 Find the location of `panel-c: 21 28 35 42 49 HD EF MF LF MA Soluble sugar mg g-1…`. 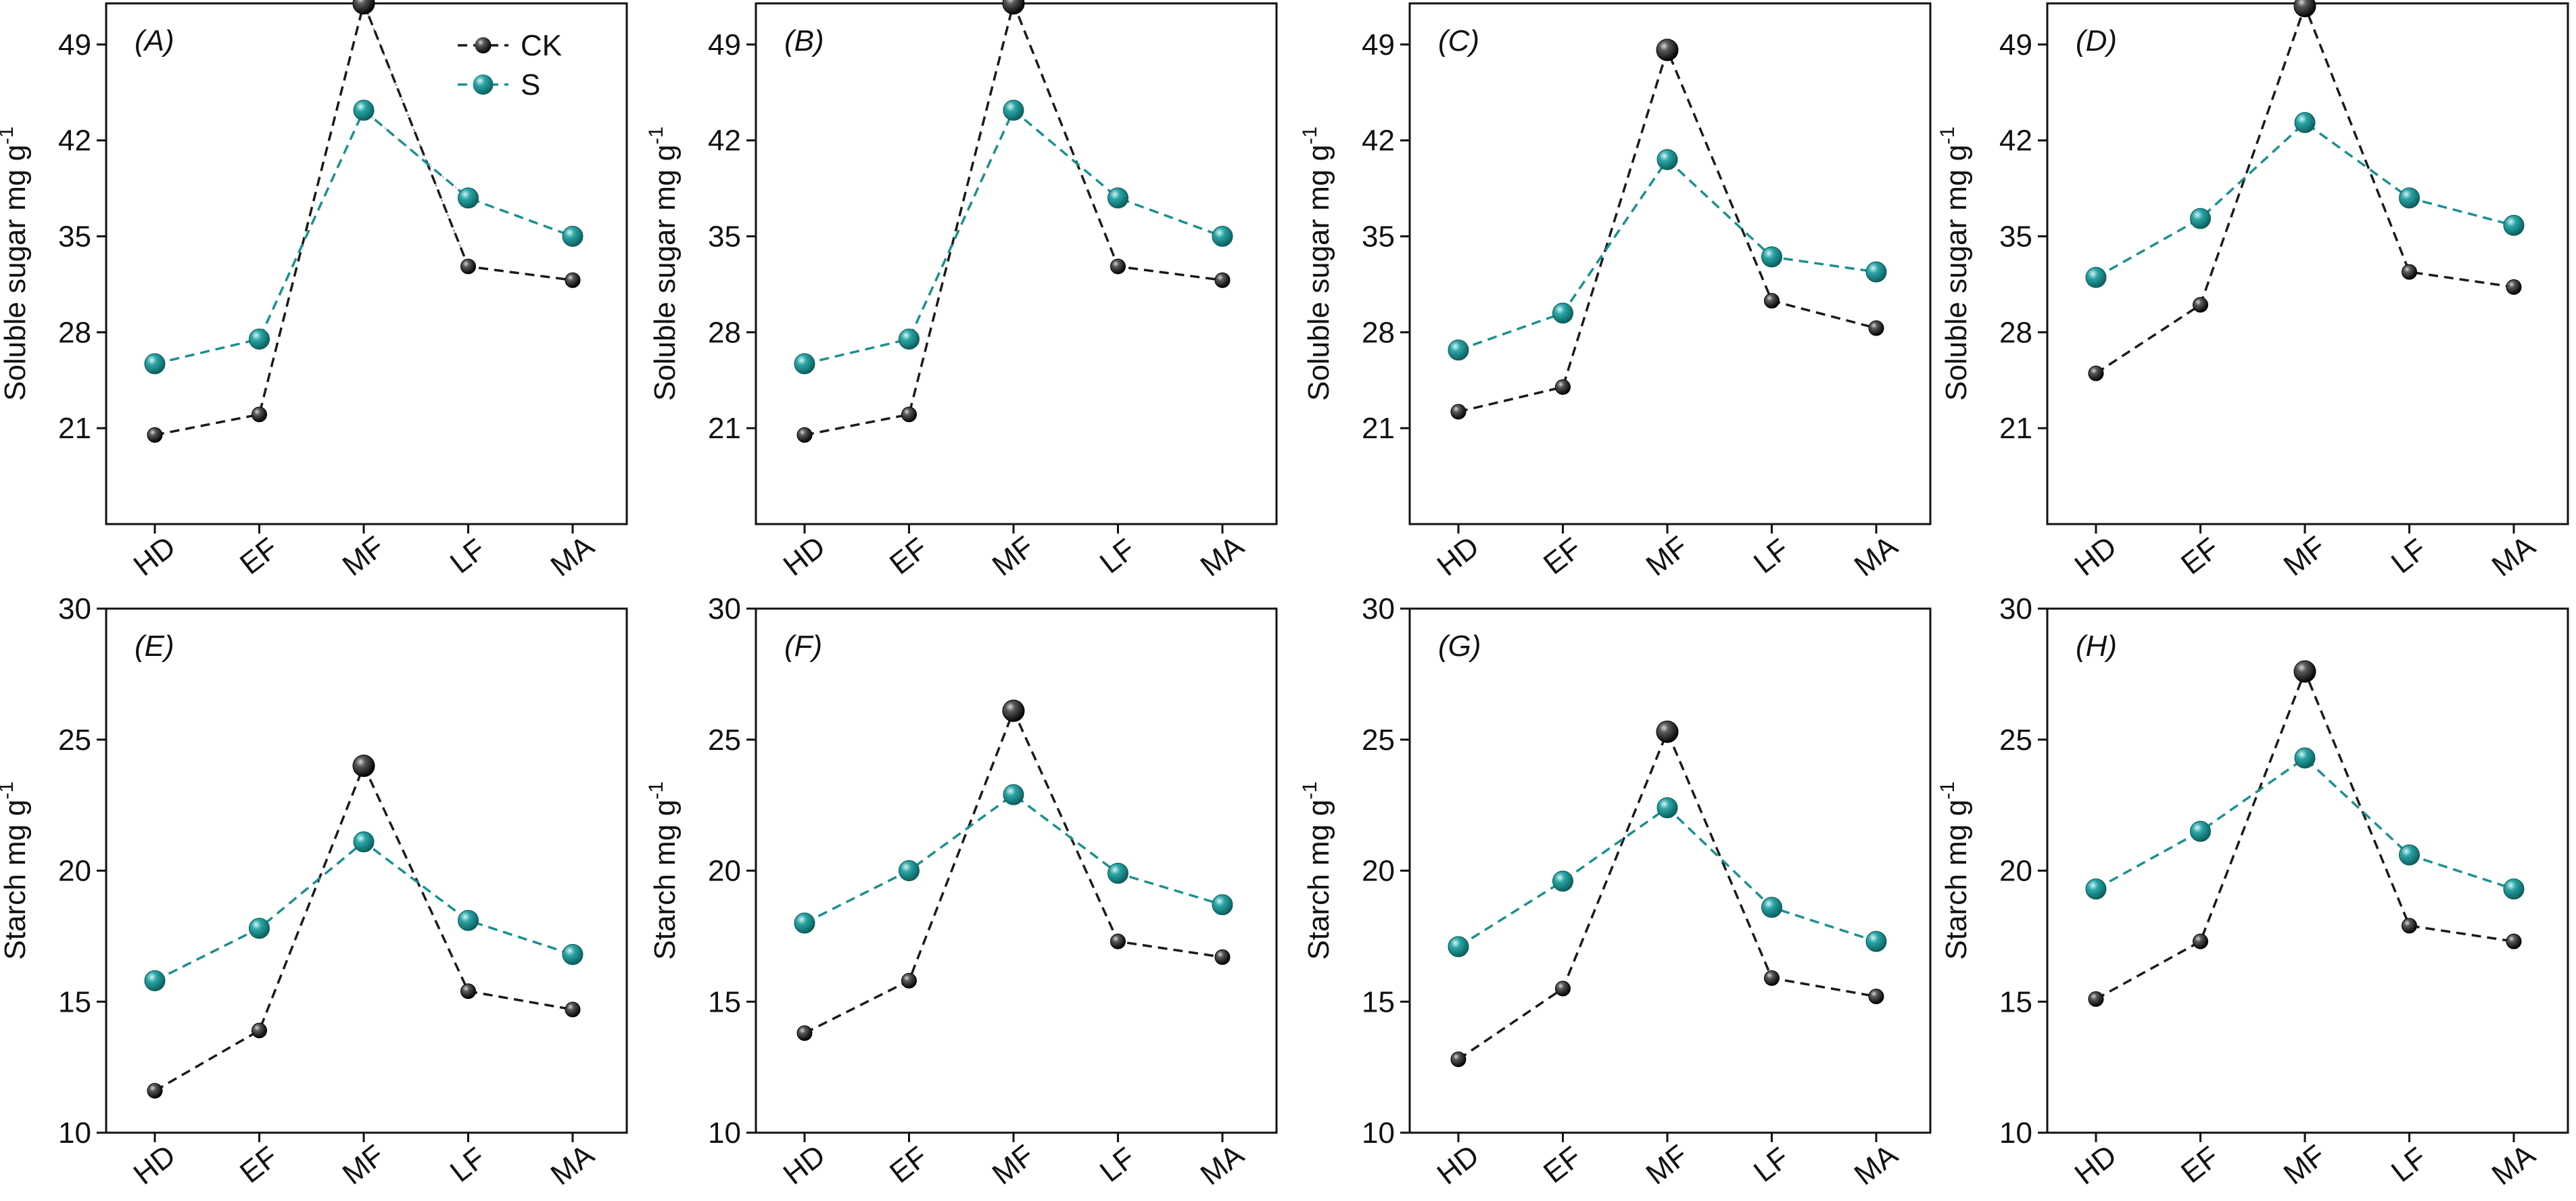

panel-c: 21 28 35 42 49 HD EF MF LF MA Soluble sugar mg g-1… is located at coordinates (1615, 293).